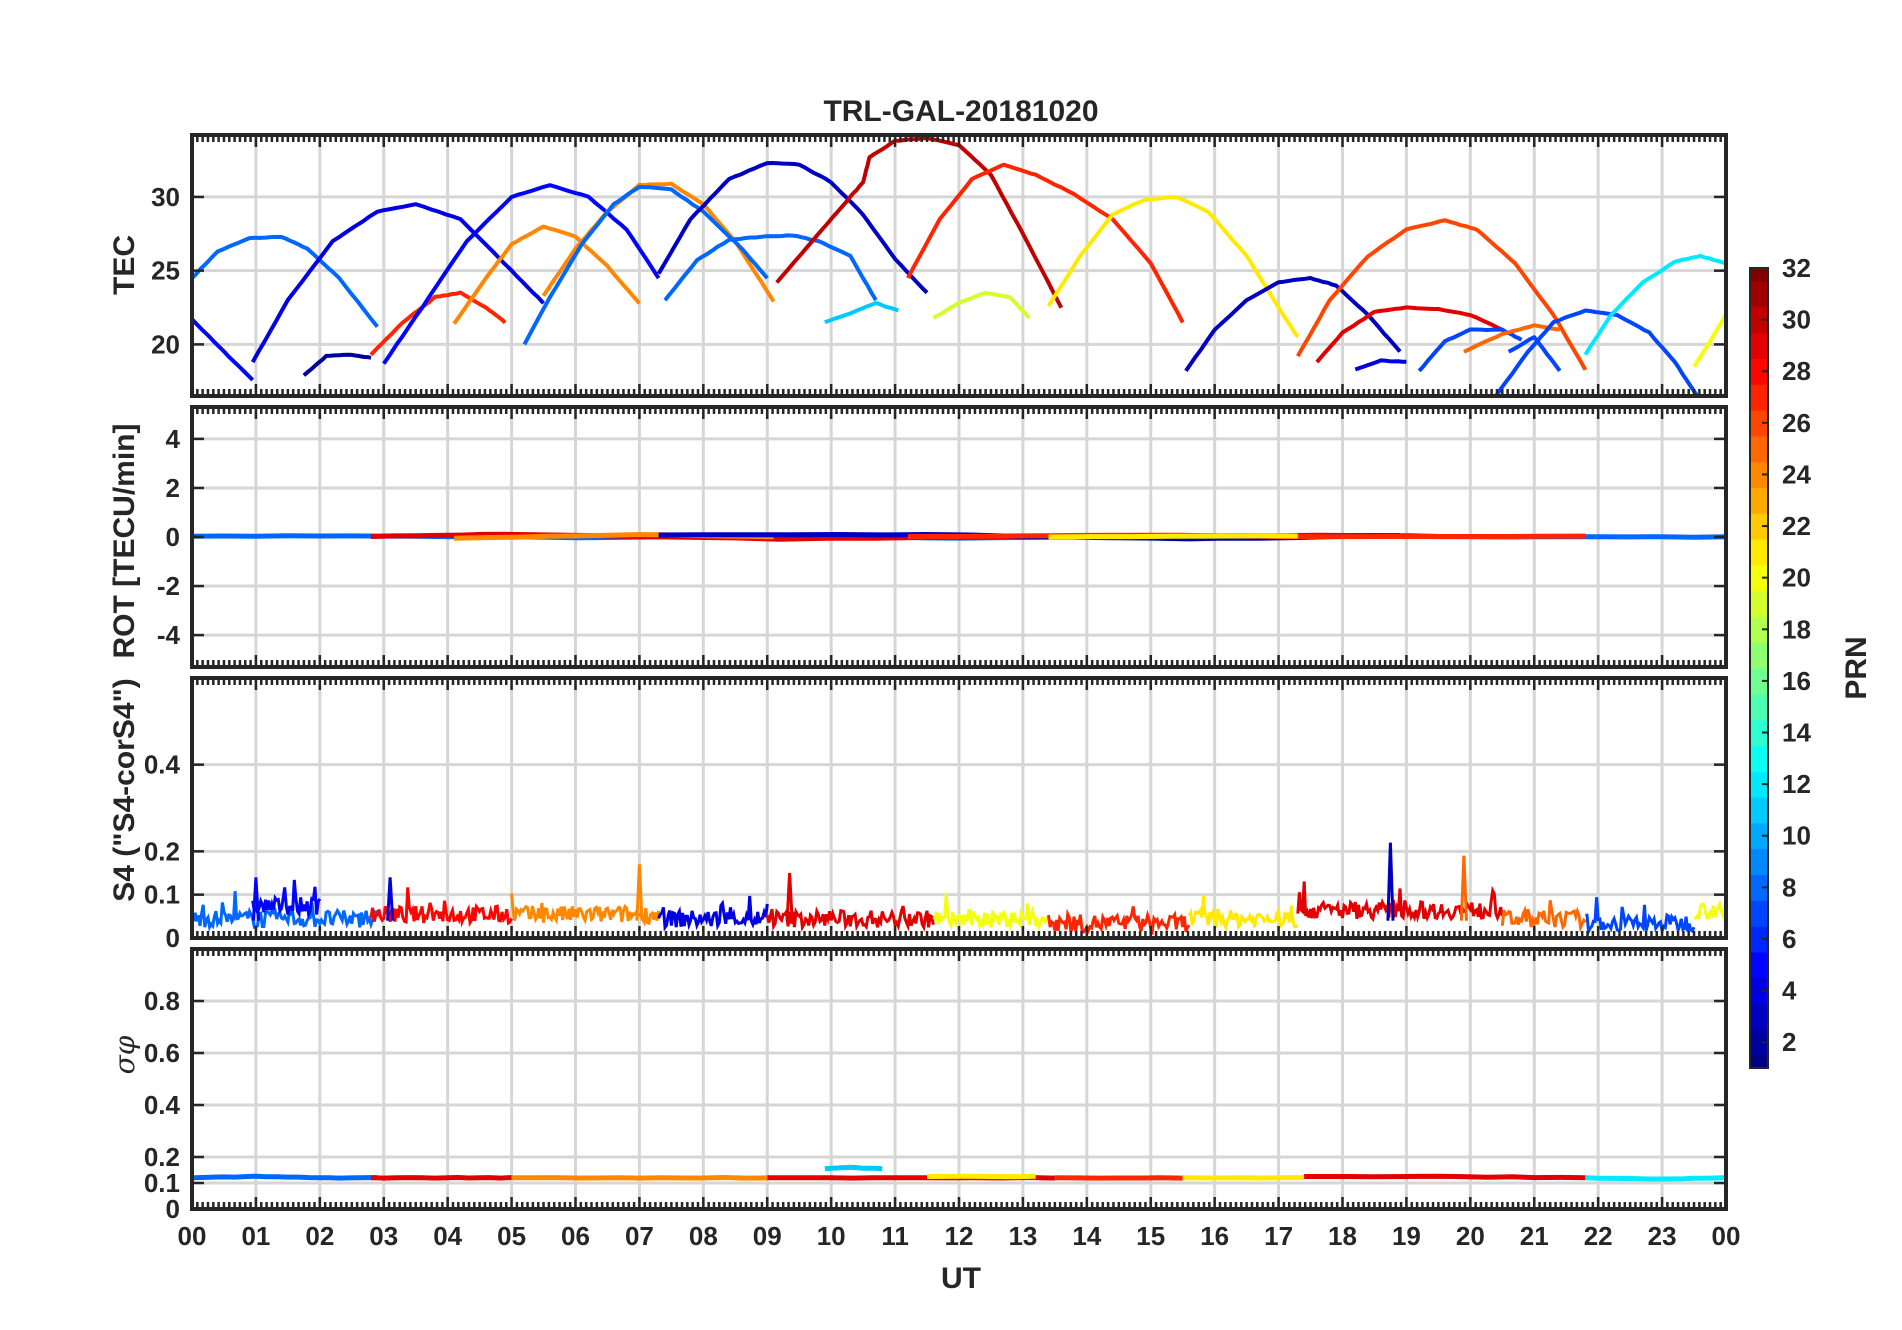 This screenshot has width=1902, height=1330. What do you see at coordinates (1789, 1042) in the screenshot?
I see `colorbar-tick-label: 2` at bounding box center [1789, 1042].